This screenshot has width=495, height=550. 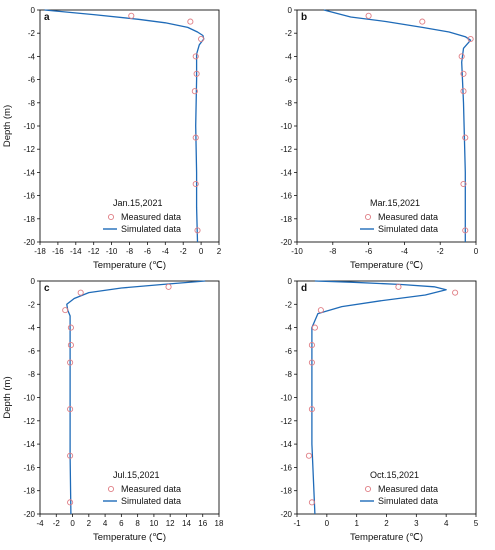 I want to click on simulated-data-line, so click(x=136, y=397).